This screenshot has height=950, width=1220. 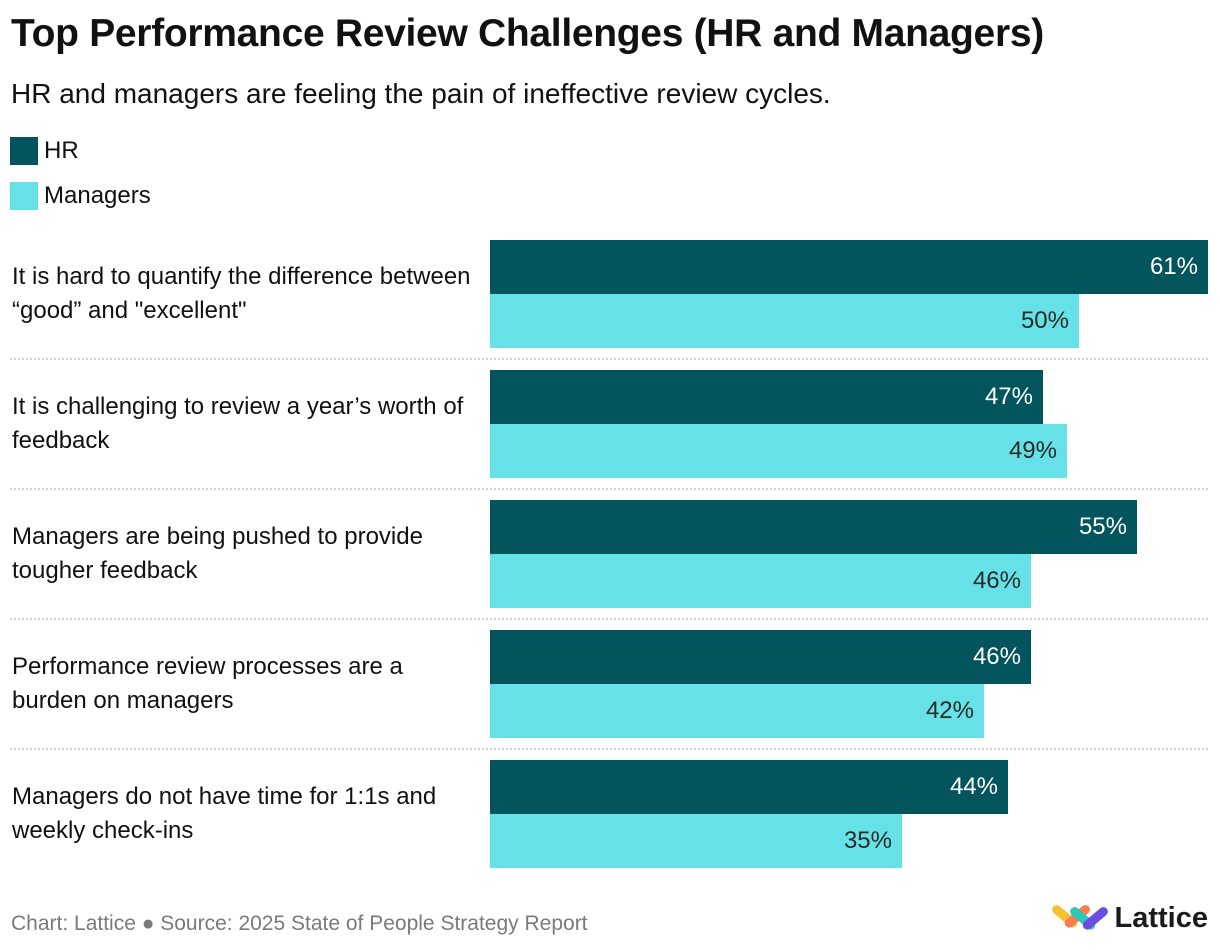 What do you see at coordinates (1102, 526) in the screenshot?
I see `bar-value-label: 55%` at bounding box center [1102, 526].